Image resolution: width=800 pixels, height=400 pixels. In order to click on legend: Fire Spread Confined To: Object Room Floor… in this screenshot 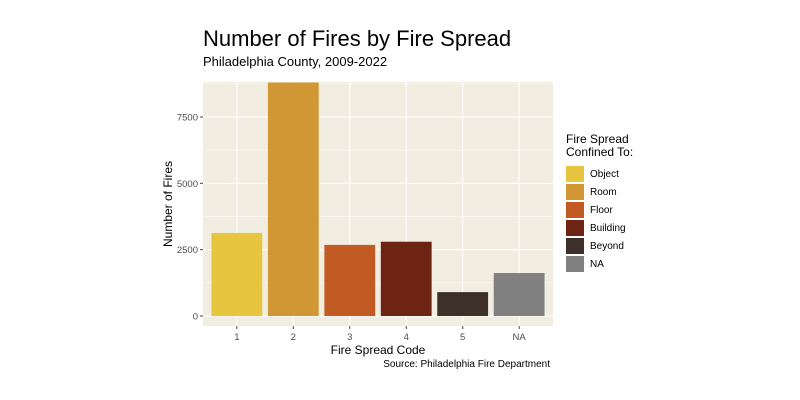, I will do `click(626, 203)`.